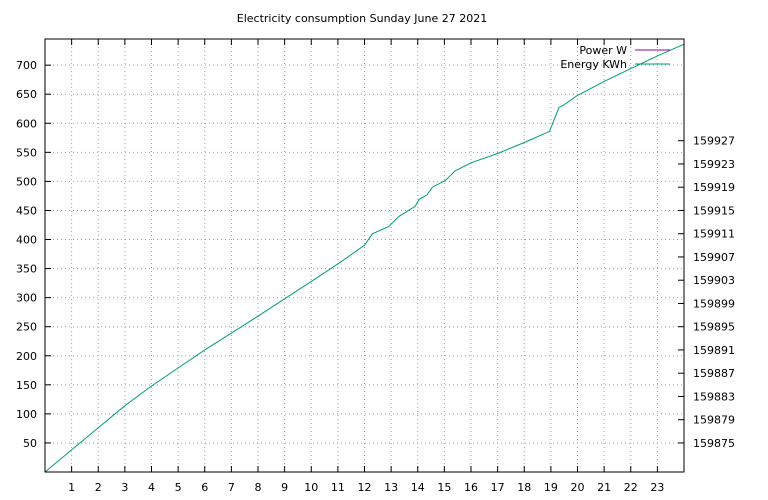  I want to click on y2-tick-label: 159895, so click(714, 327).